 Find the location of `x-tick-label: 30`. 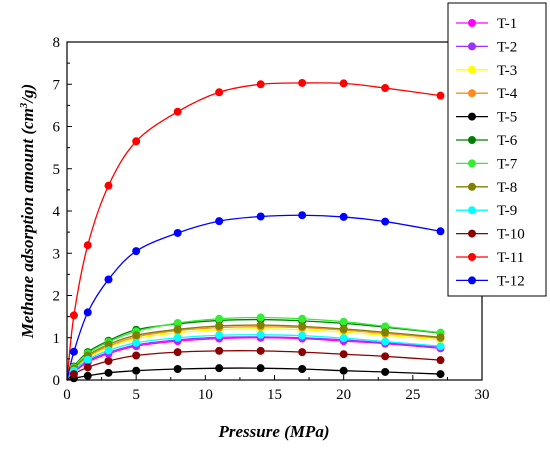

x-tick-label: 30 is located at coordinates (482, 395).